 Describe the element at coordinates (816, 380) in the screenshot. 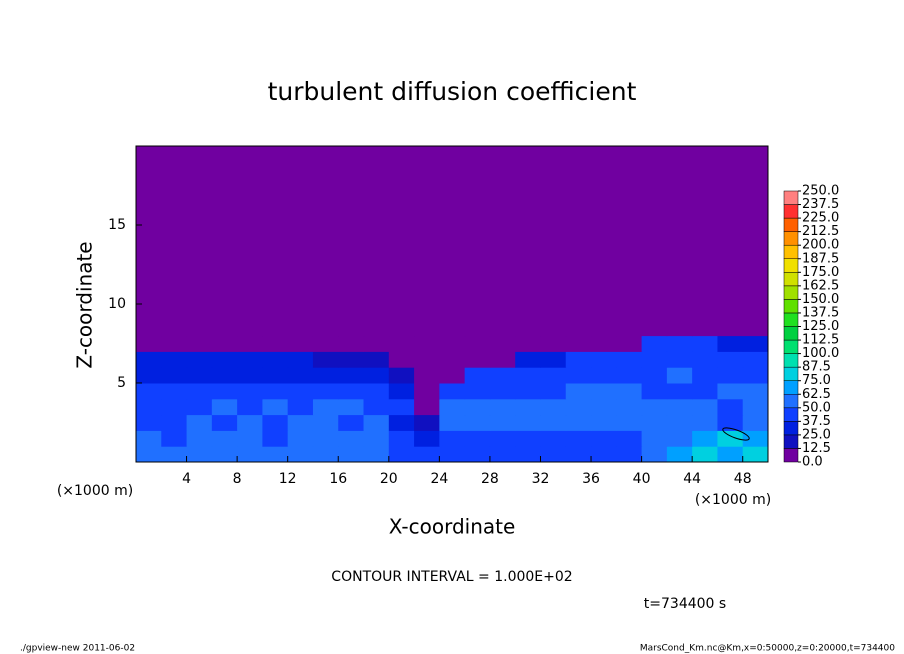

I see `colorbar-label: 75.0` at that location.